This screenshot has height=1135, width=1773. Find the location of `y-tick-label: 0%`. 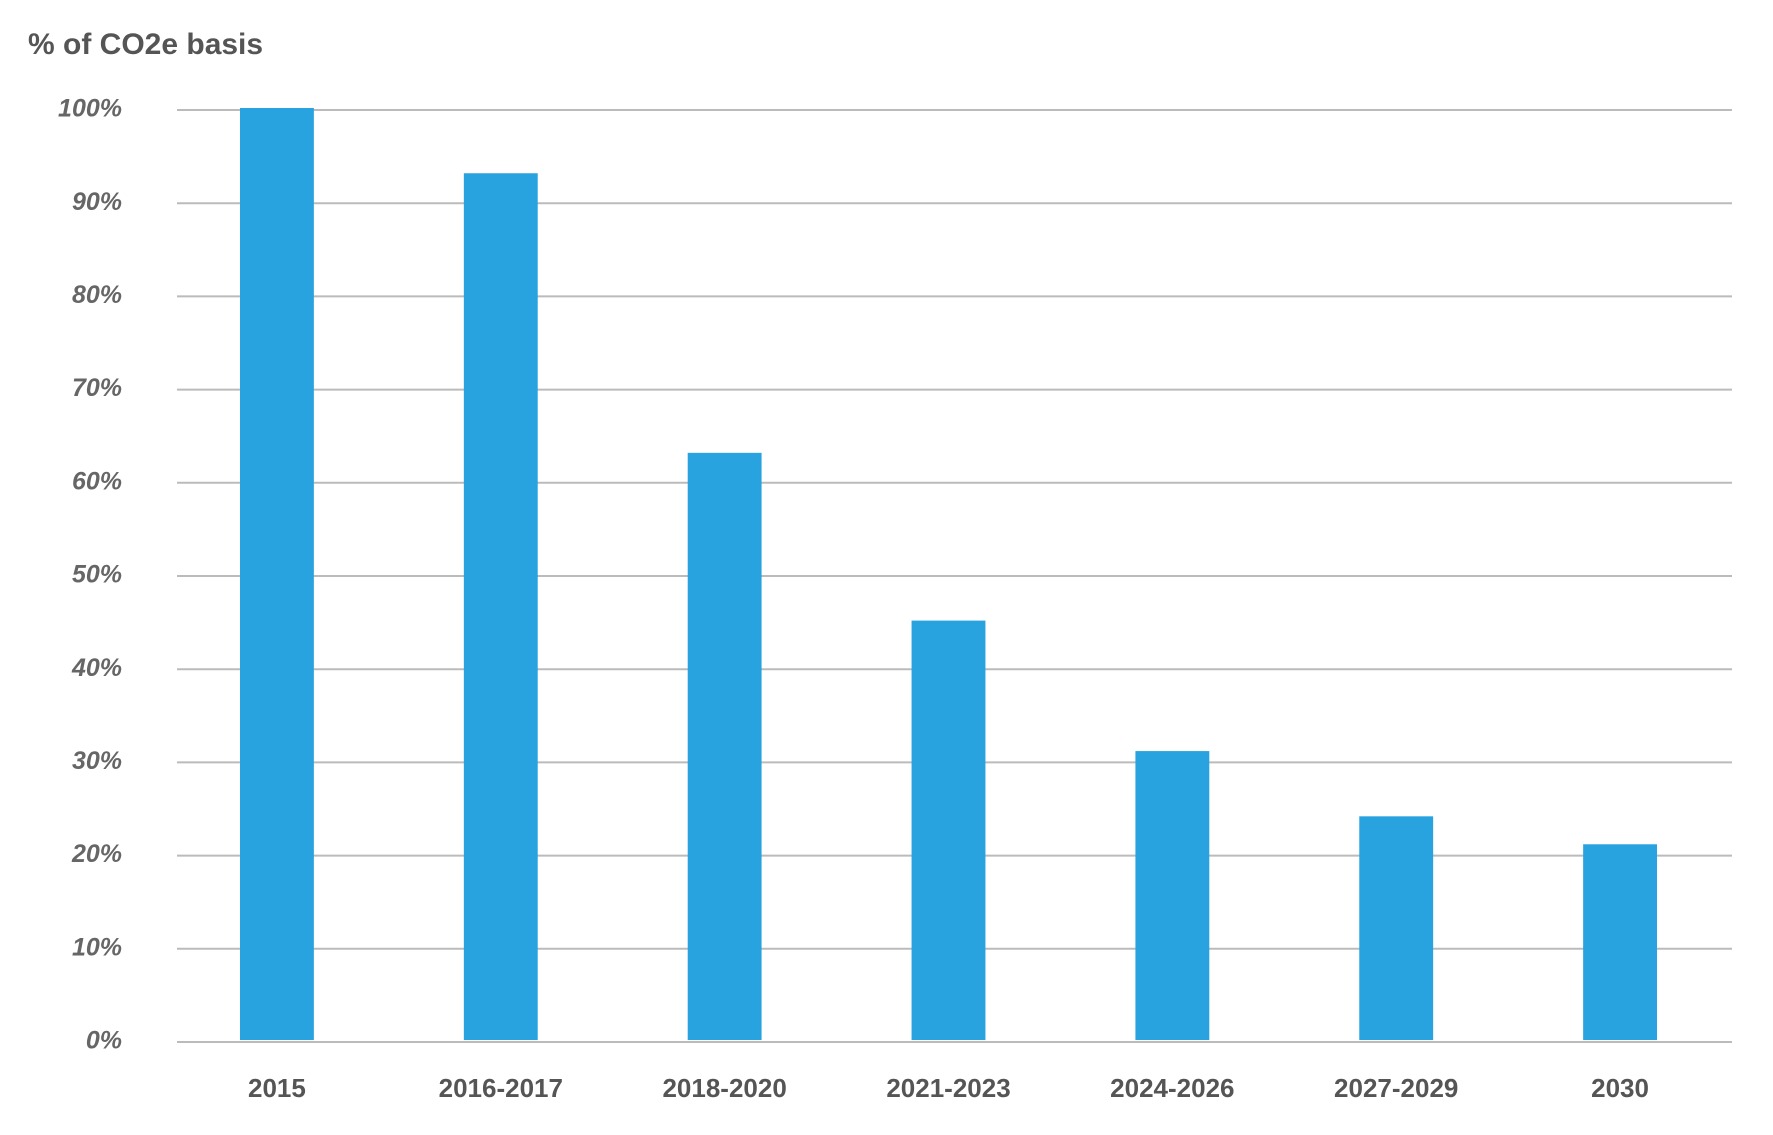

y-tick-label: 0% is located at coordinates (104, 1041).